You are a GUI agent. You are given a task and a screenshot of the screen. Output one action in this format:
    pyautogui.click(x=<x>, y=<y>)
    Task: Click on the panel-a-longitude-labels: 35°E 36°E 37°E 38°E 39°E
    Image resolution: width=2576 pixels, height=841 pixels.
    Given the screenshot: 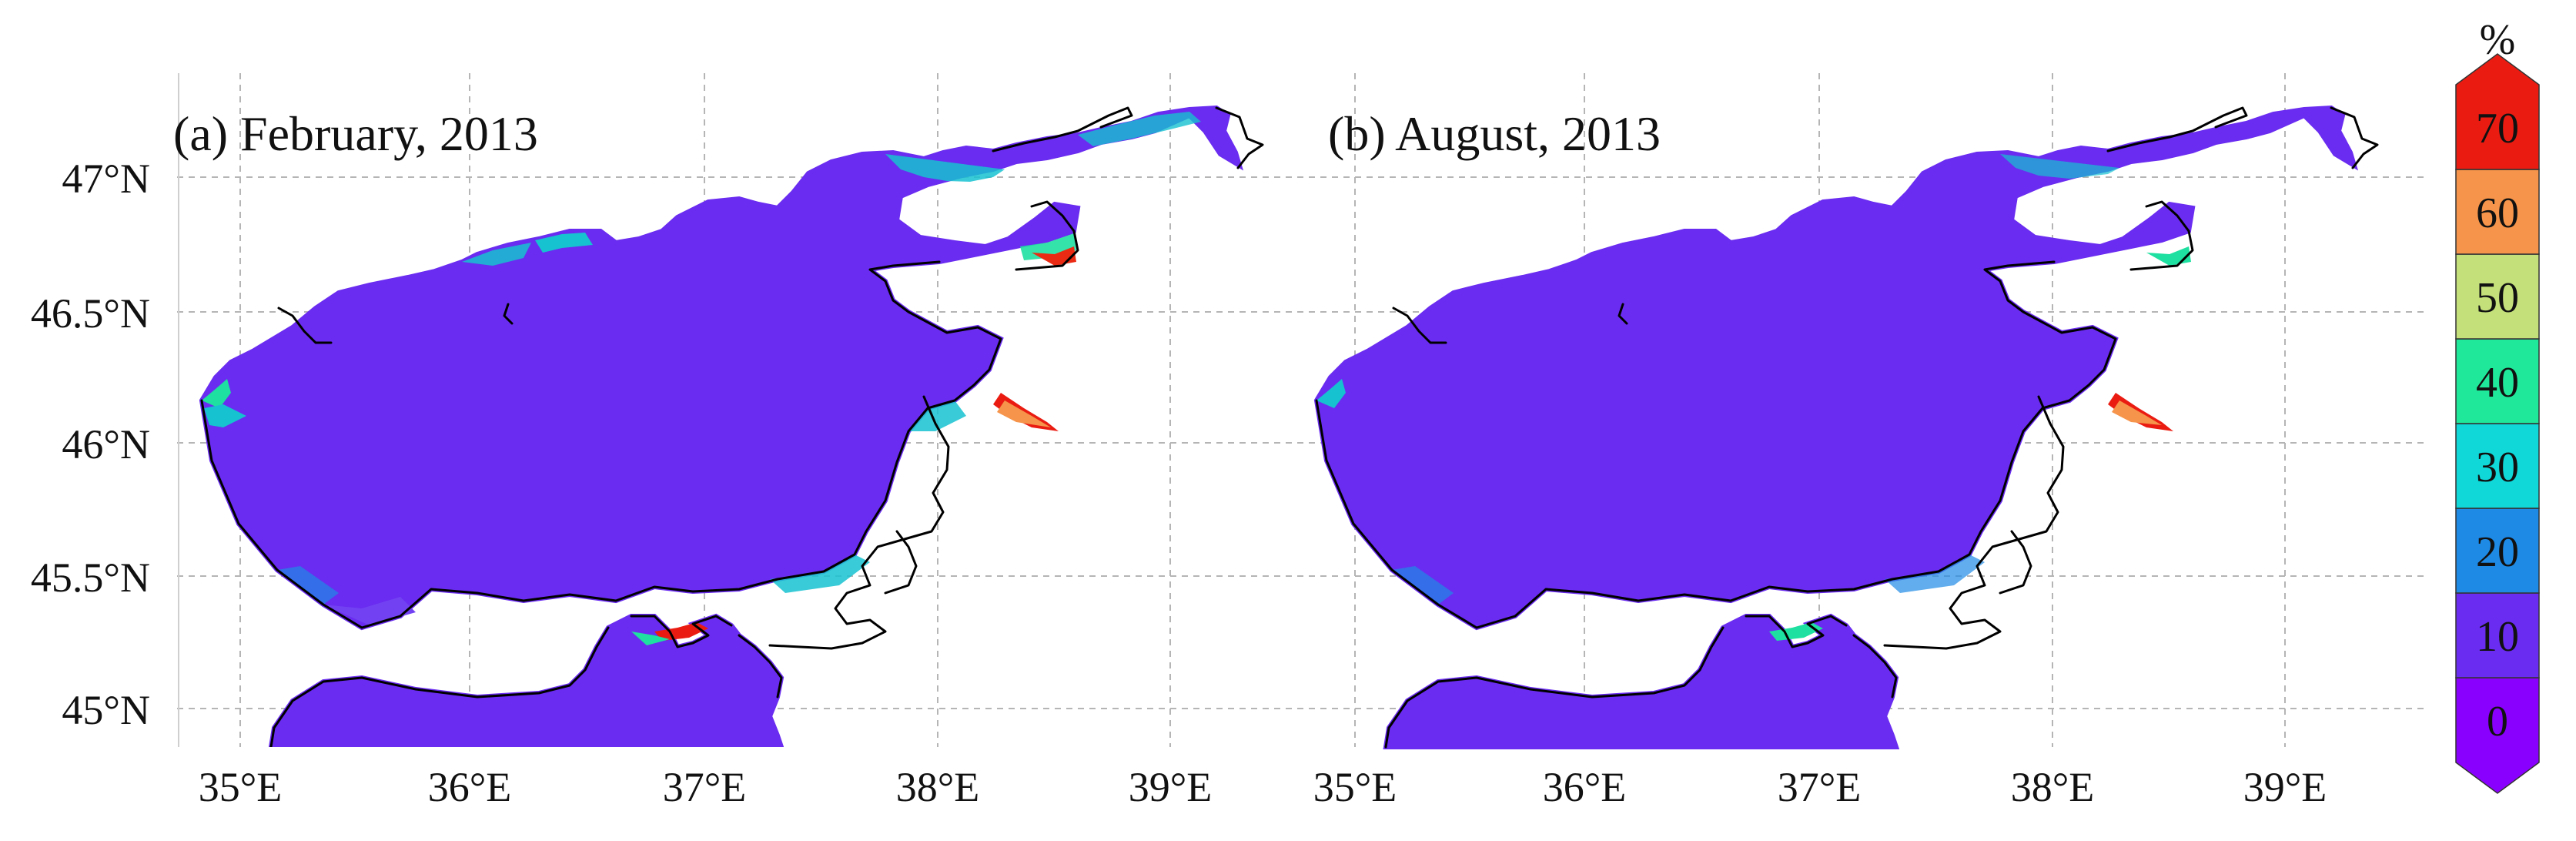 What is the action you would take?
    pyautogui.click(x=706, y=787)
    